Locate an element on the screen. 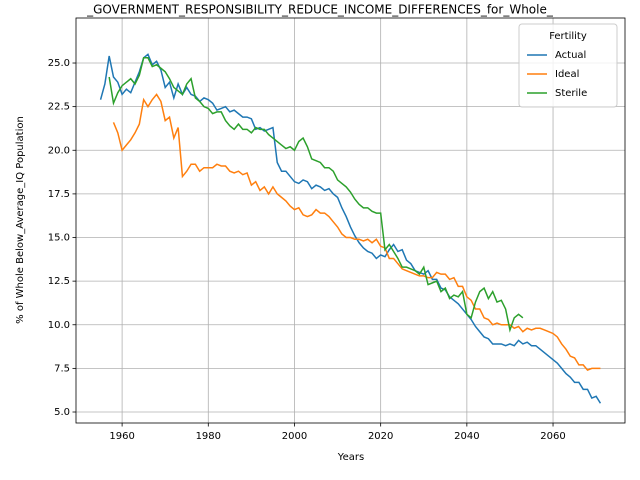 This screenshot has width=640, height=480. y-tick-label: 17.5 is located at coordinates (59, 194).